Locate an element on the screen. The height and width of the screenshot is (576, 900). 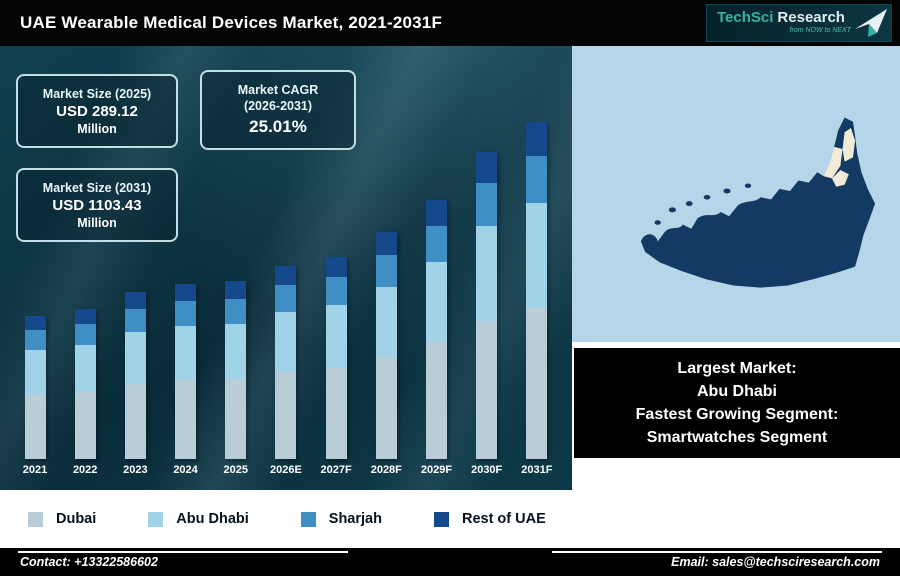
stat-value: USD 1103.43 is located at coordinates (97, 205).